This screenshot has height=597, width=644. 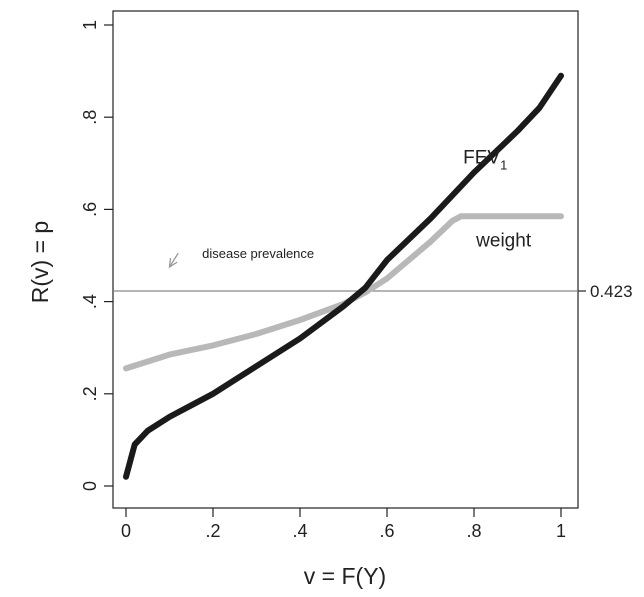 I want to click on annotation-arrowhead, so click(x=173, y=263).